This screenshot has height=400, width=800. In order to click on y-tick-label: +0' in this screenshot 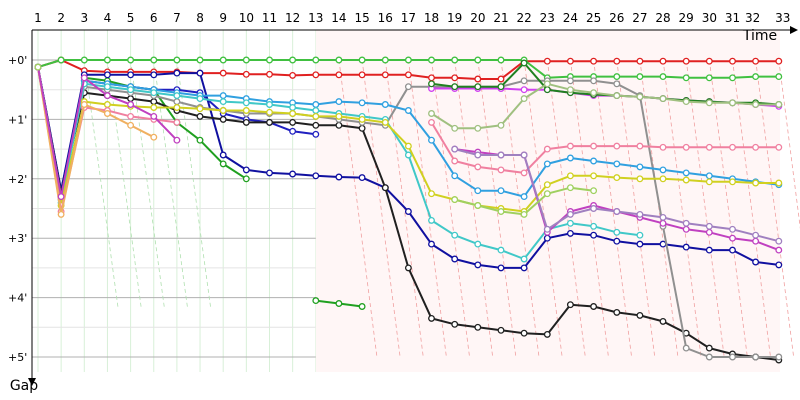, I will do `click(17, 60)`.